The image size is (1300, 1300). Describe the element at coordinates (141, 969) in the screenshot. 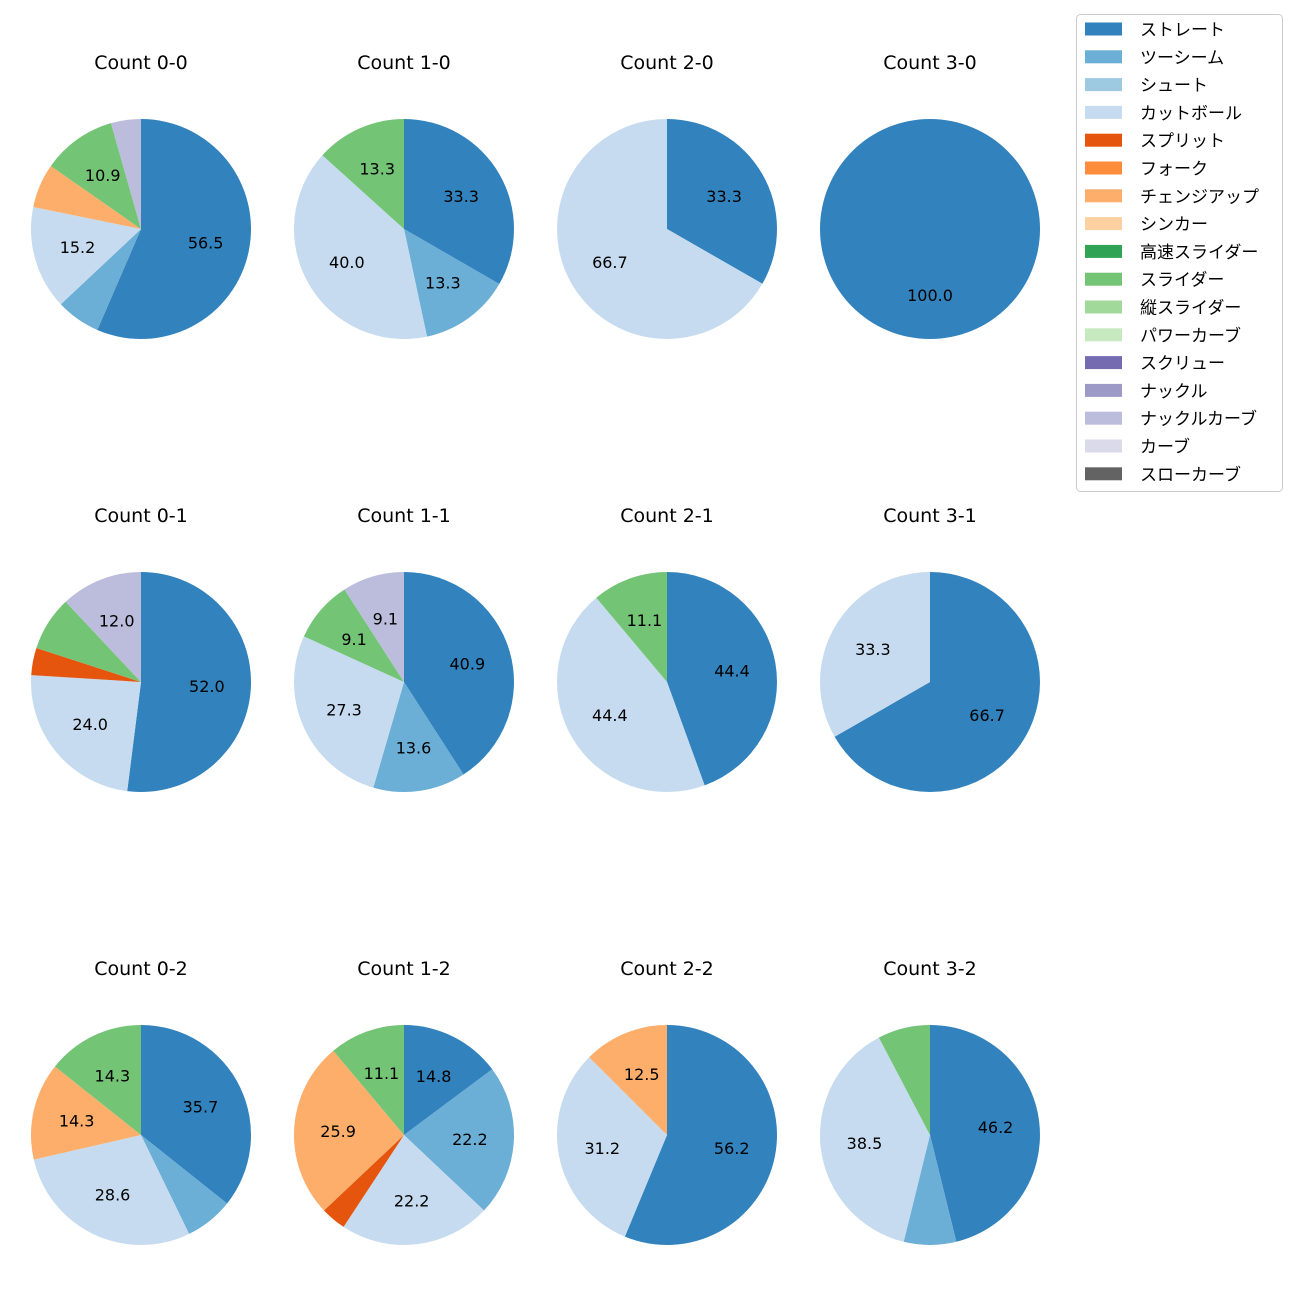

I see `chart-title: Count 0-2` at that location.